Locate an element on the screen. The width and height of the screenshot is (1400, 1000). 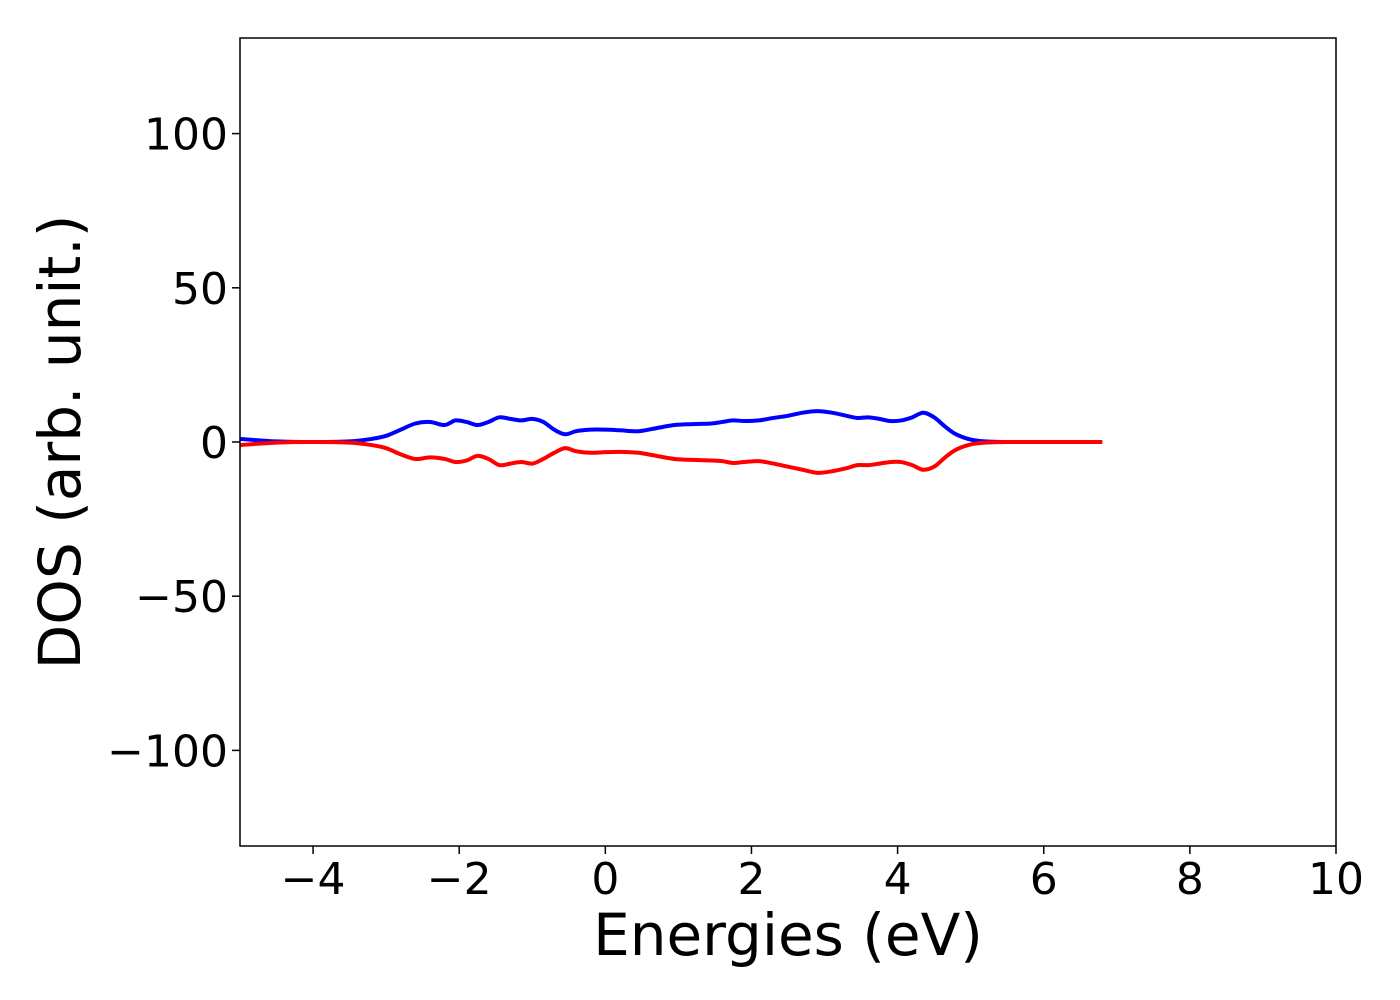
x-tick-label: 10 is located at coordinates (1336, 879).